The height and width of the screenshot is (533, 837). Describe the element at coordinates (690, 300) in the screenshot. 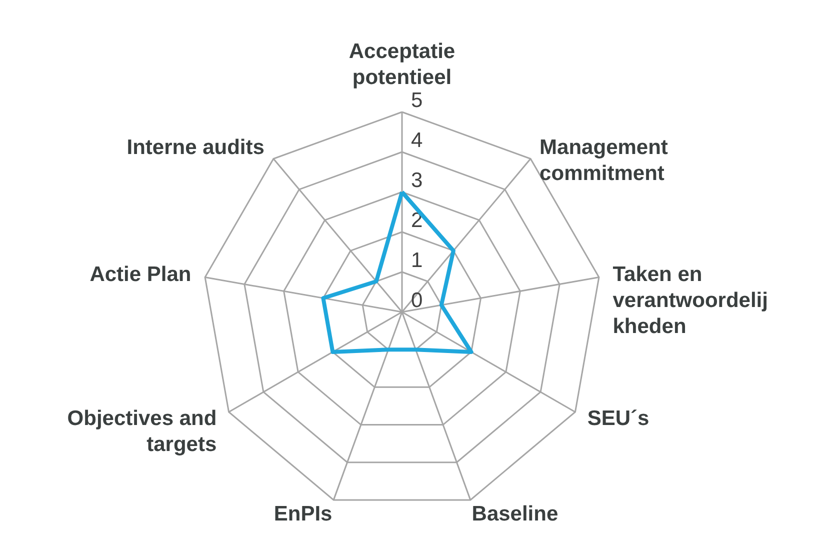

I see `spoke-label: Taken en verantwoordelijkheden` at that location.